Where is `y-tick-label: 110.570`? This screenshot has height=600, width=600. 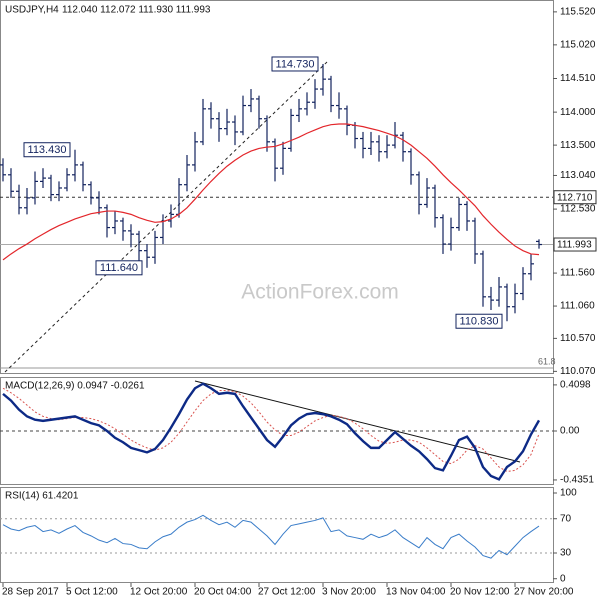 y-tick-label: 110.570 is located at coordinates (578, 338).